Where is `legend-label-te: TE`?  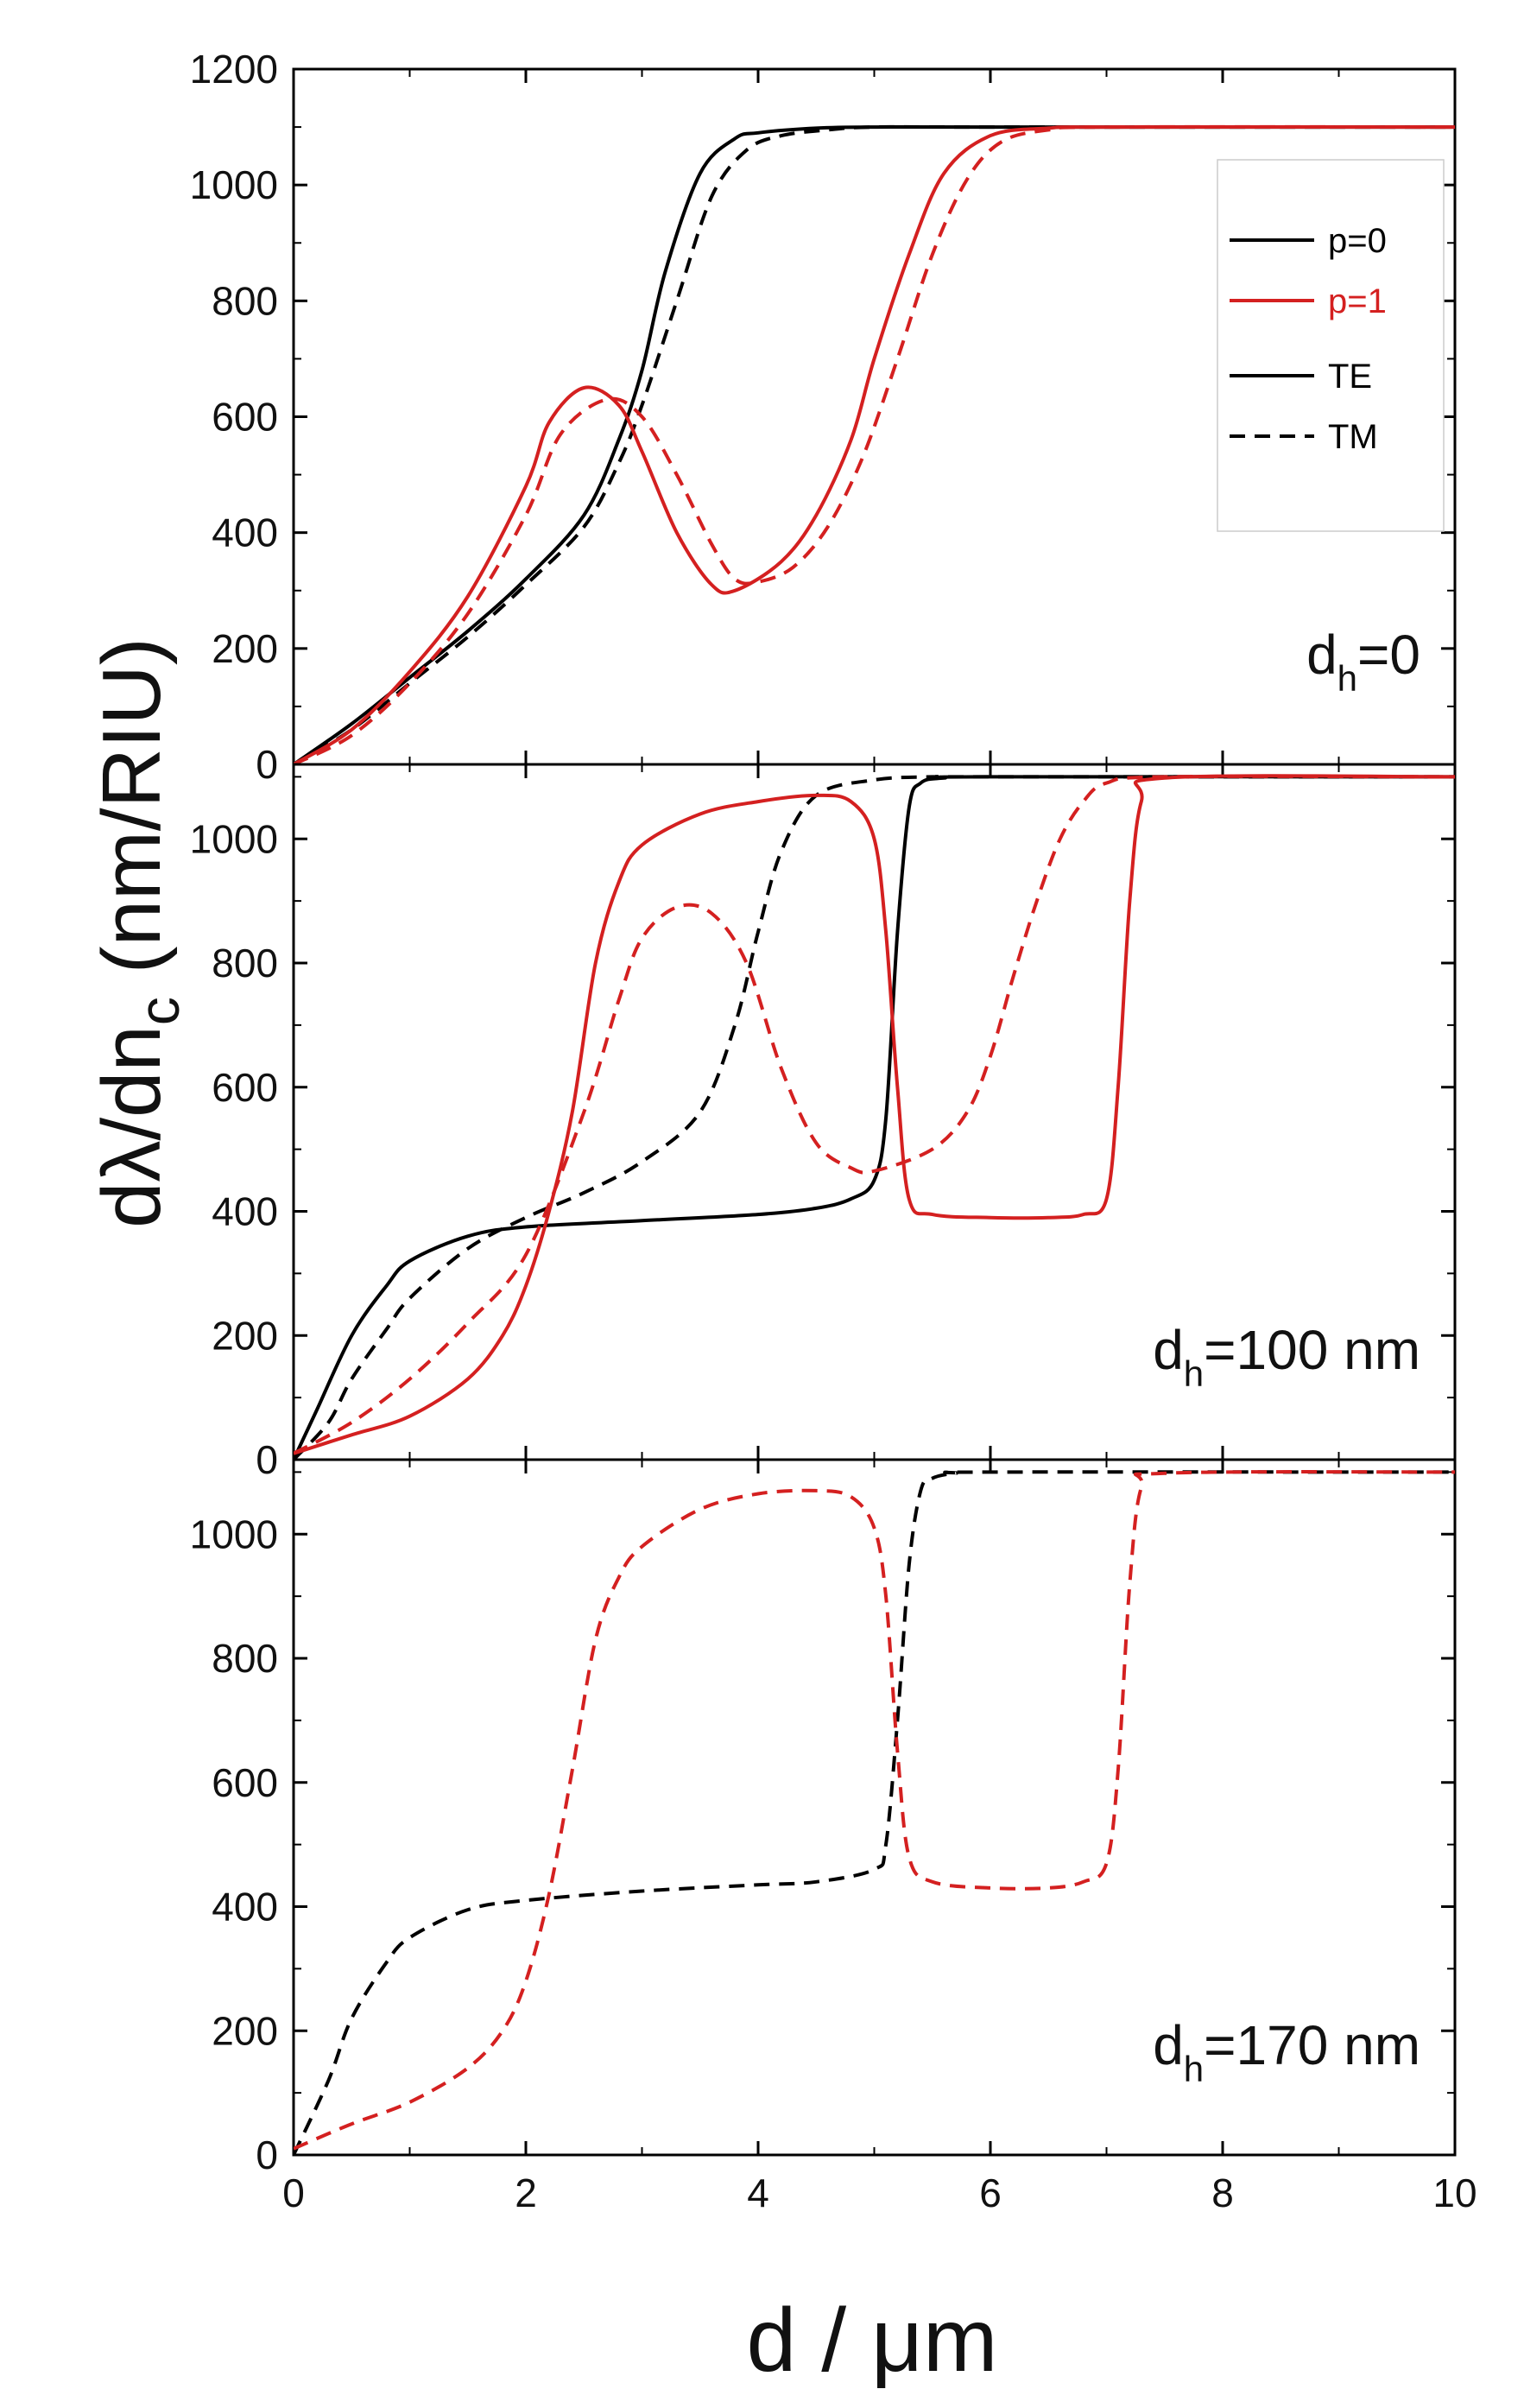
legend-label-te: TE is located at coordinates (1350, 377).